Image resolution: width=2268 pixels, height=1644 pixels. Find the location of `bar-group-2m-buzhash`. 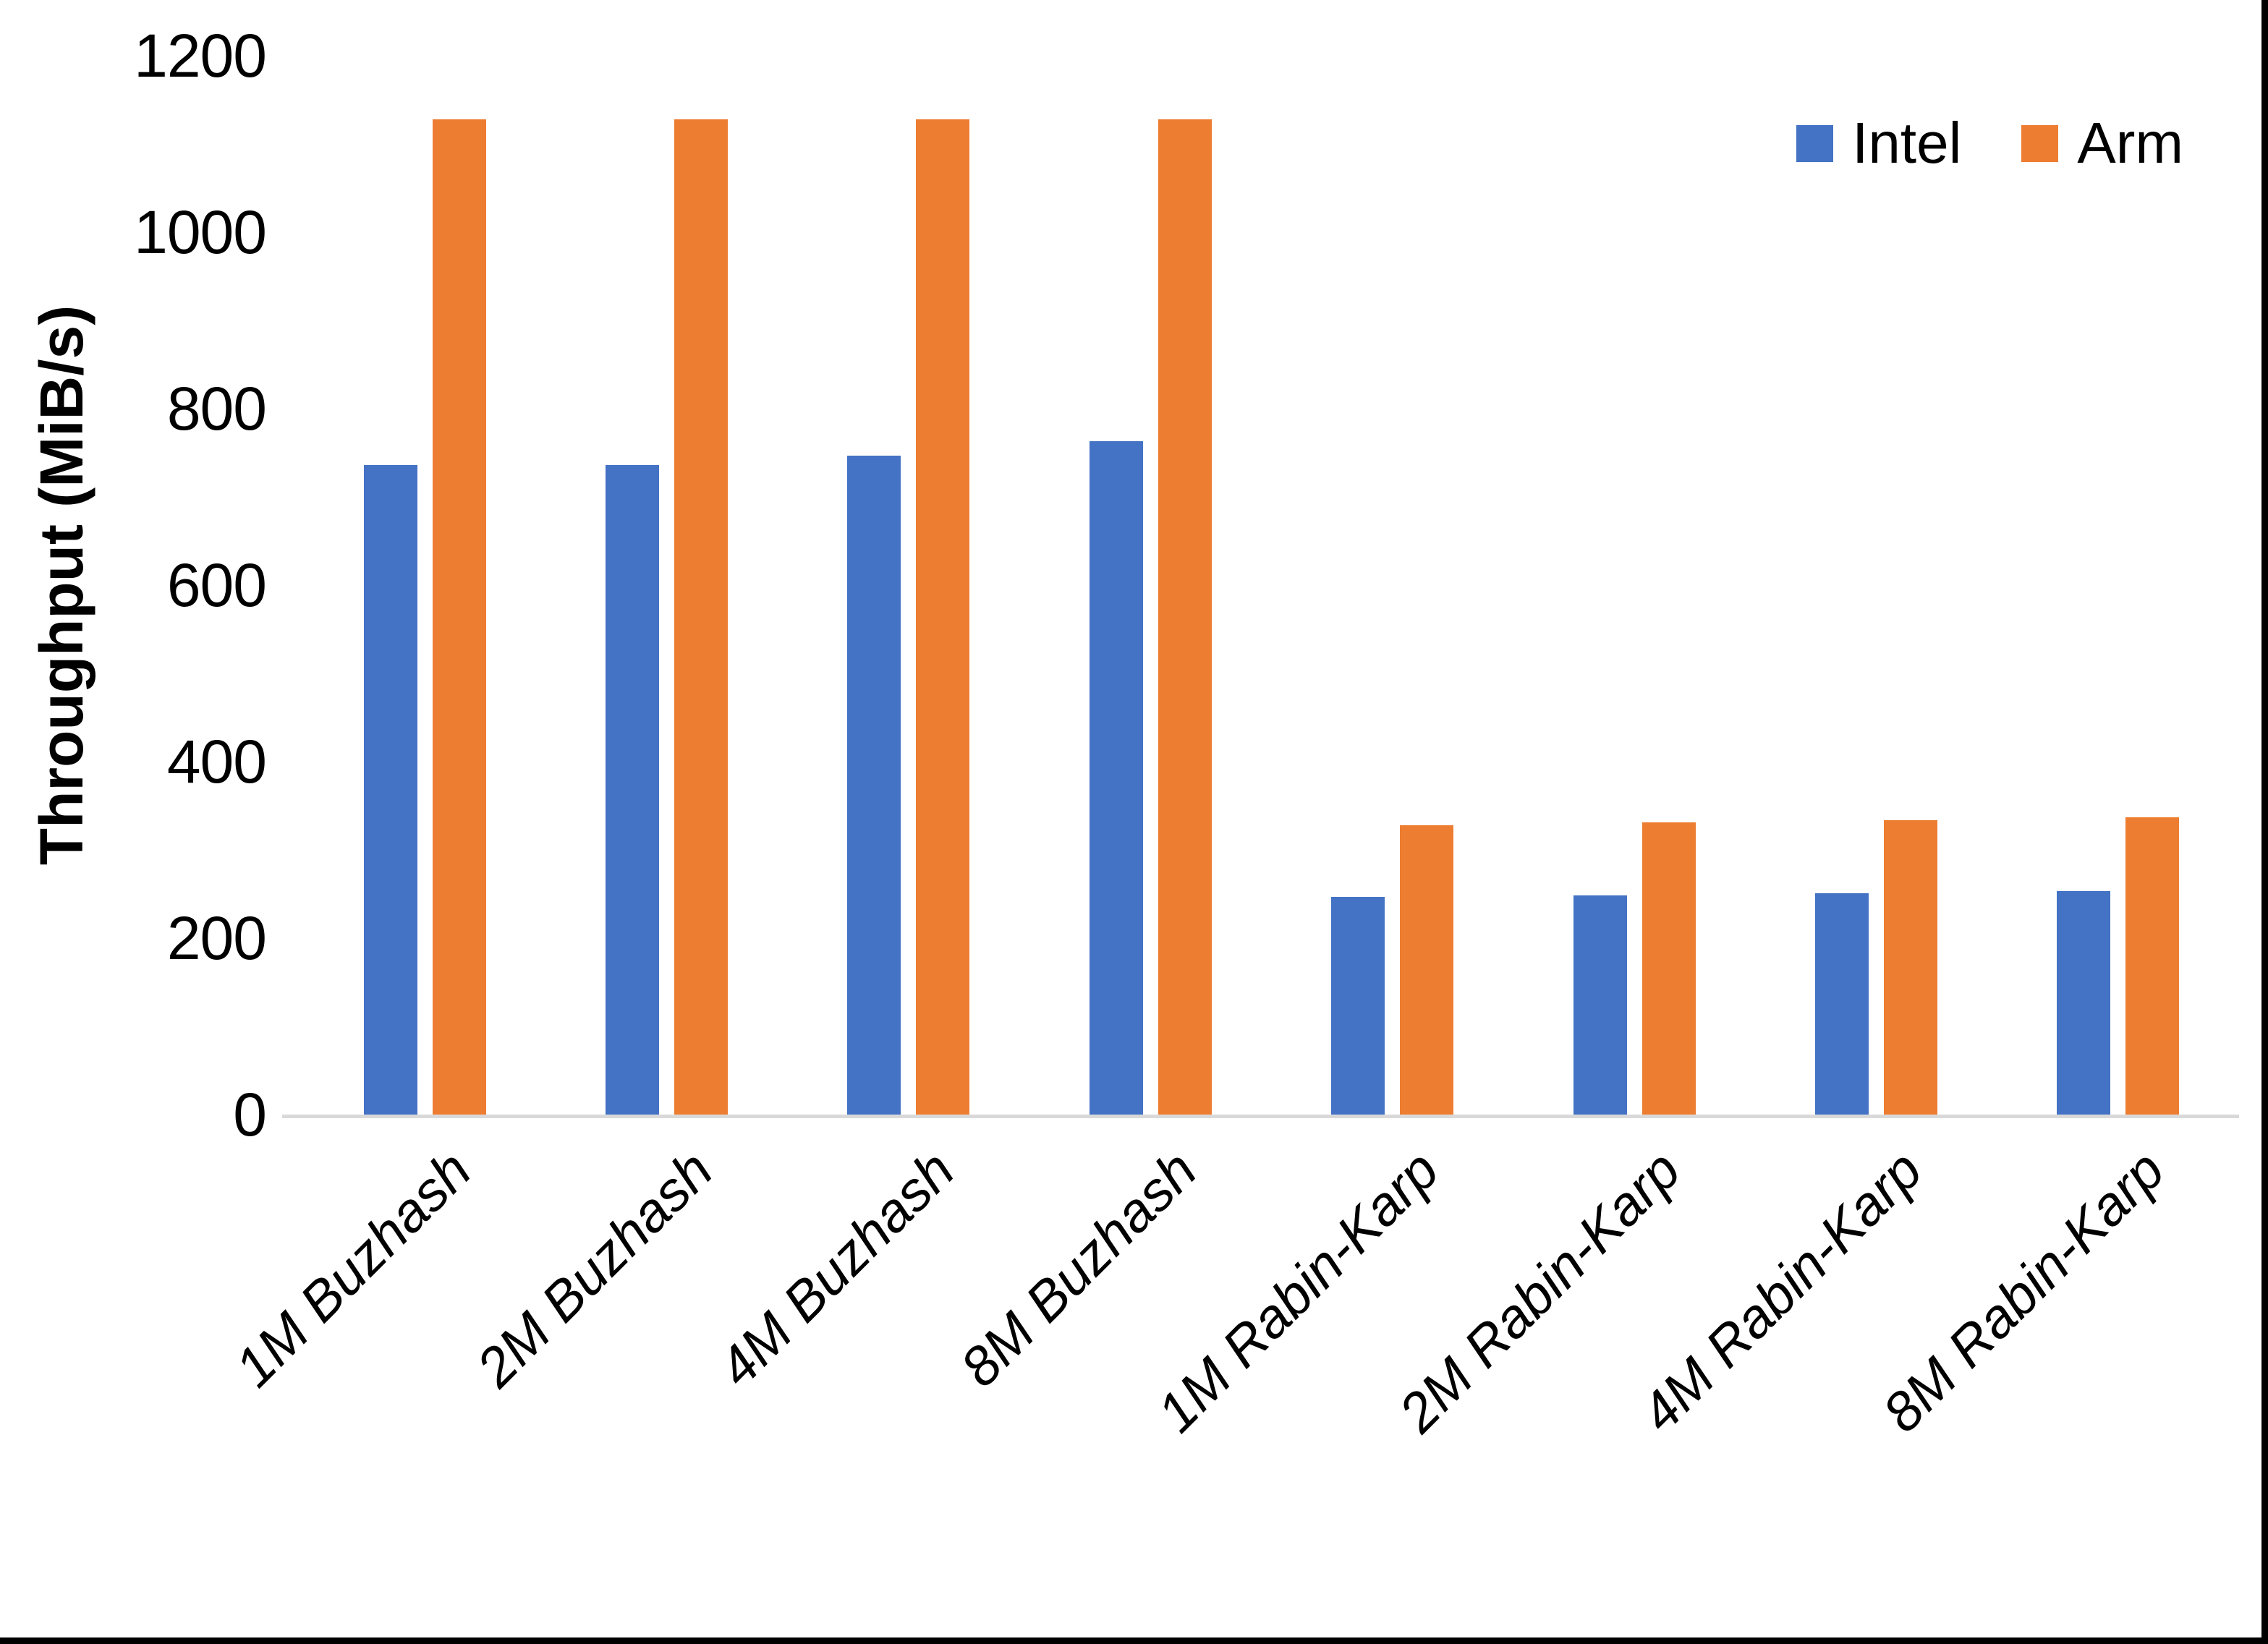

bar-group-2m-buzhash is located at coordinates (666, 585).